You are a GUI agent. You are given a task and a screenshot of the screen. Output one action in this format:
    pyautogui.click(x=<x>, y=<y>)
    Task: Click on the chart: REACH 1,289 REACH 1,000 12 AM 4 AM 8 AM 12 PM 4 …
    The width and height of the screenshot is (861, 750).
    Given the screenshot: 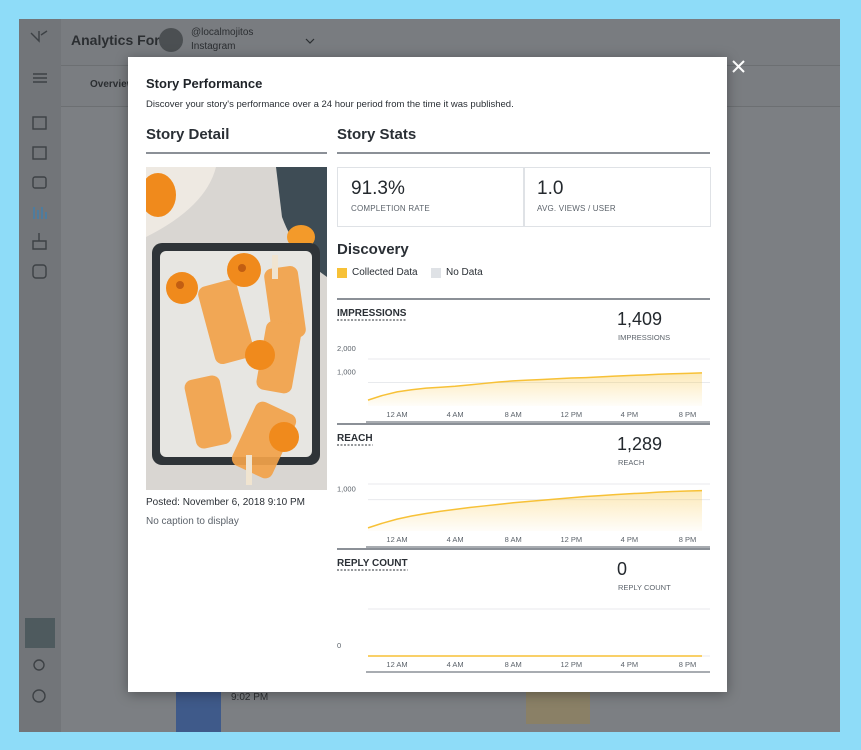 What is the action you would take?
    pyautogui.click(x=523, y=485)
    